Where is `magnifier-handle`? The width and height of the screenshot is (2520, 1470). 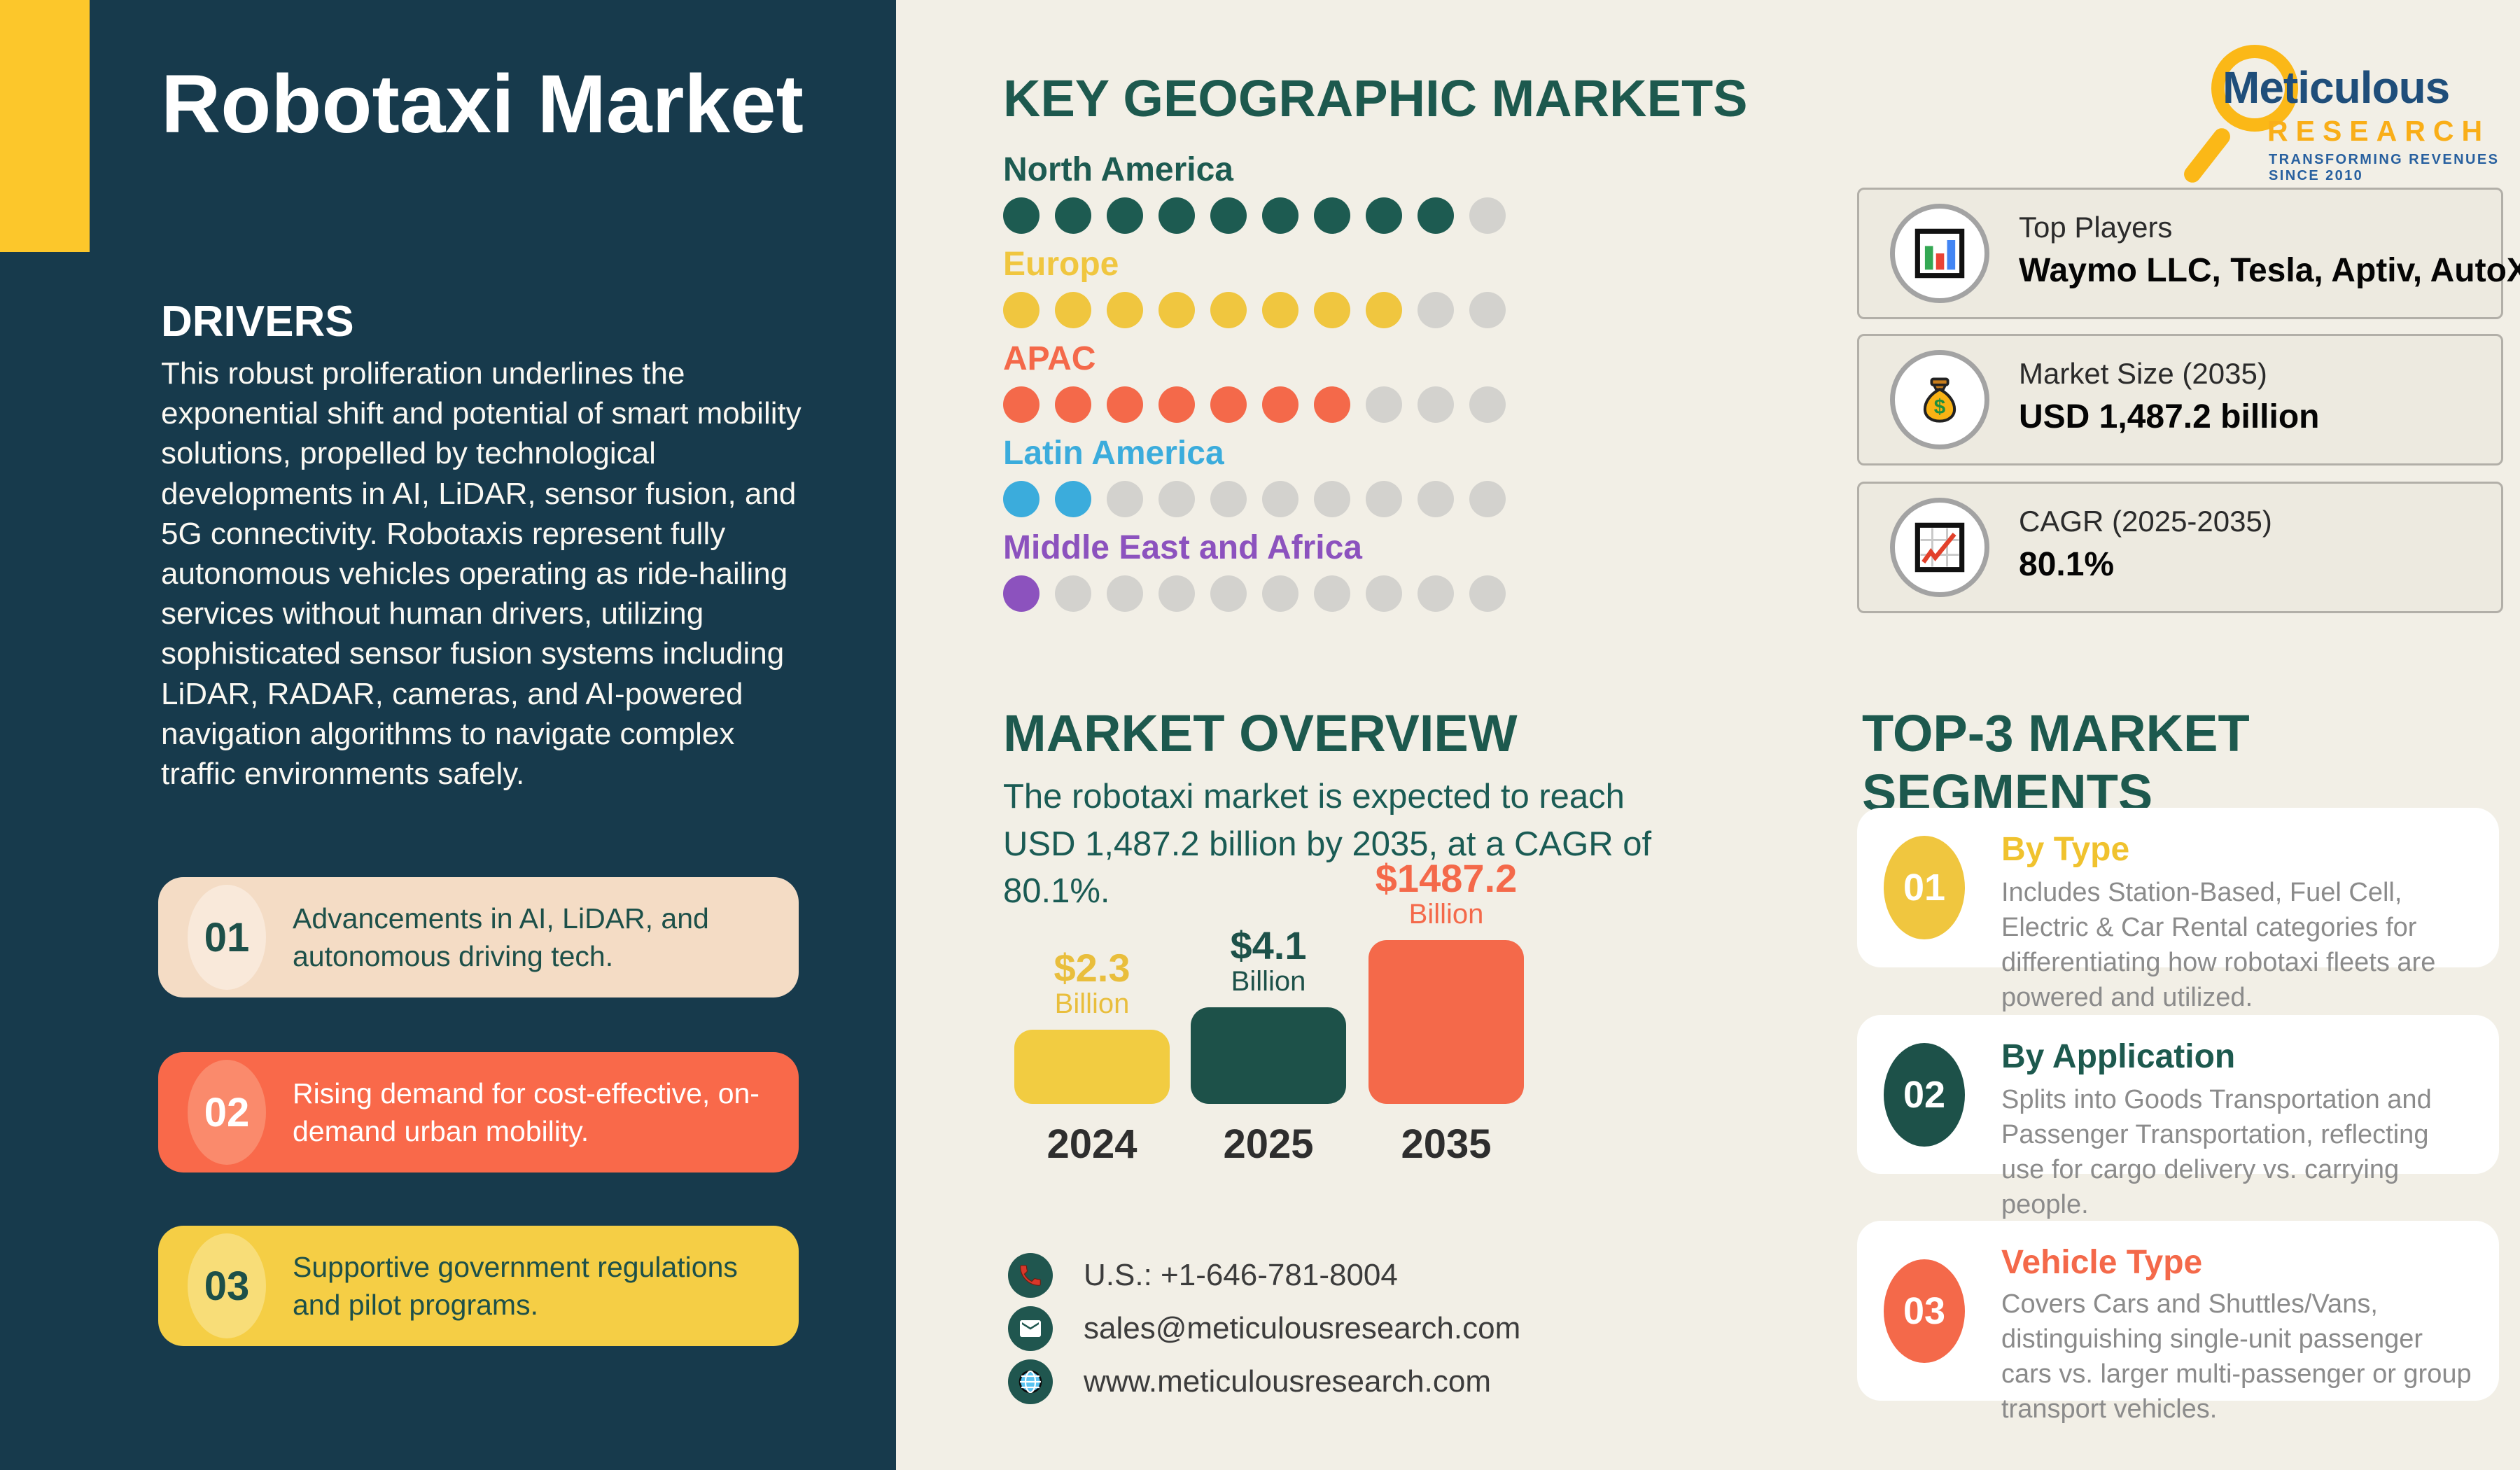
magnifier-handle is located at coordinates (2207, 155).